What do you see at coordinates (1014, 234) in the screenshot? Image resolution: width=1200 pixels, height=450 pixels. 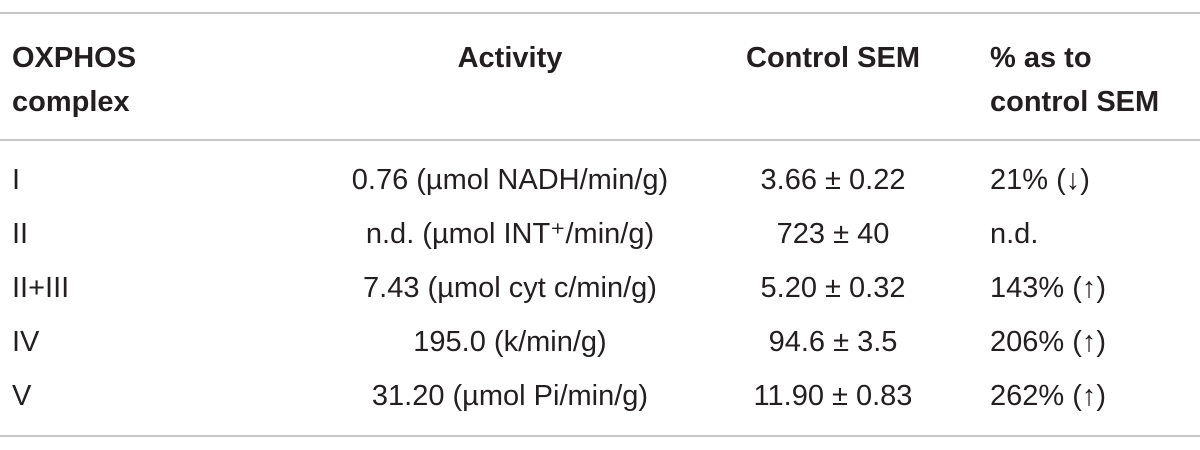 I see `row-2-percent: n.d.` at bounding box center [1014, 234].